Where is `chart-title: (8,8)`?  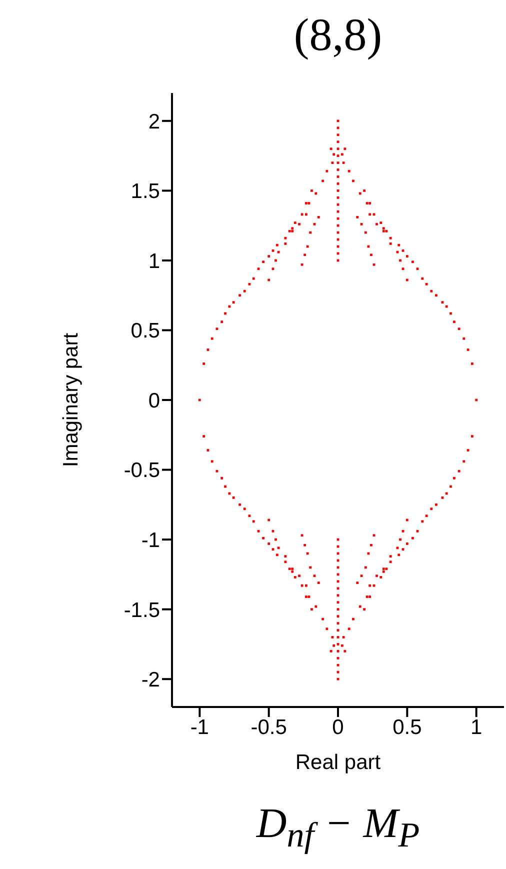 chart-title: (8,8) is located at coordinates (338, 34).